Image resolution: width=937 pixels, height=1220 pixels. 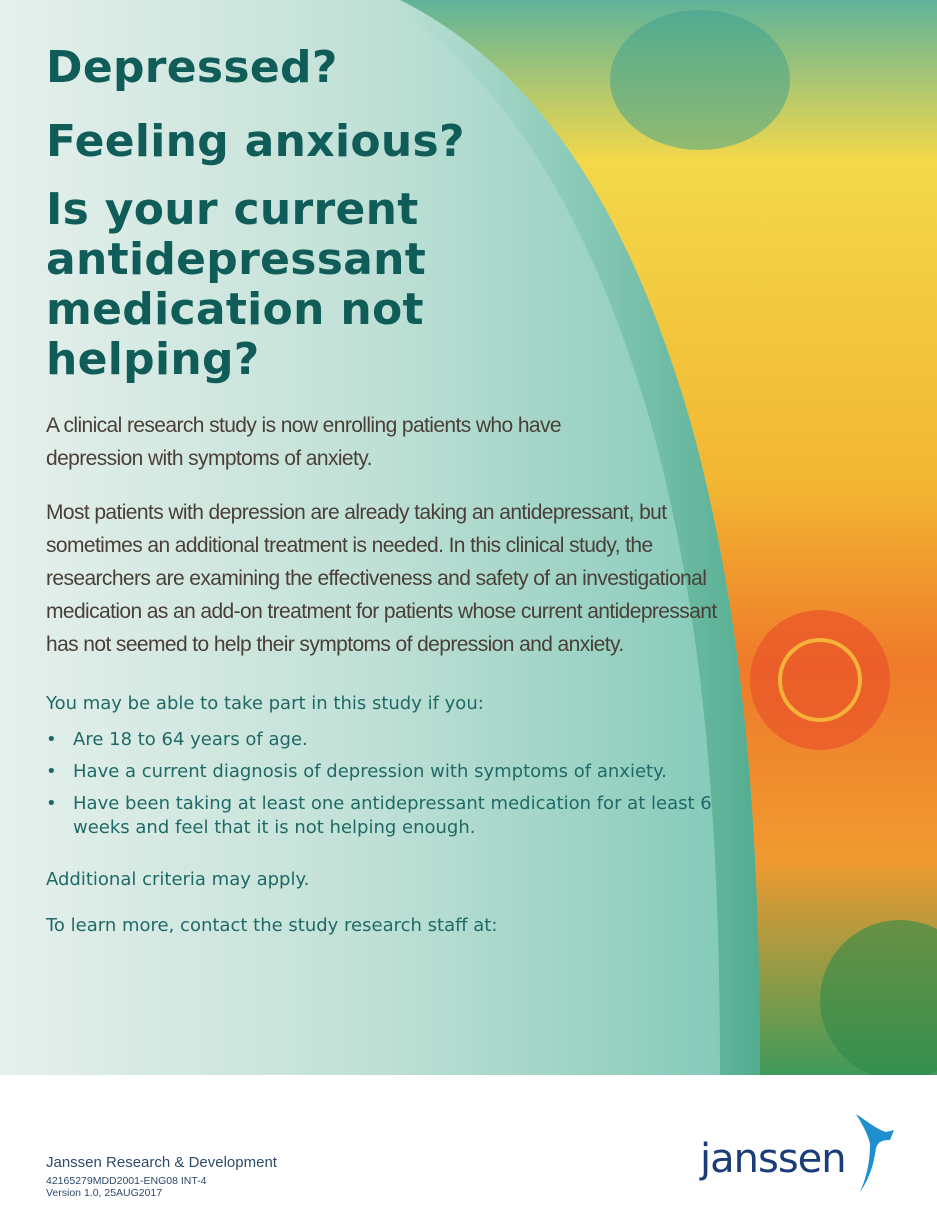 I want to click on eligibility-item-text: Are 18 to 64 years of age., so click(x=190, y=739).